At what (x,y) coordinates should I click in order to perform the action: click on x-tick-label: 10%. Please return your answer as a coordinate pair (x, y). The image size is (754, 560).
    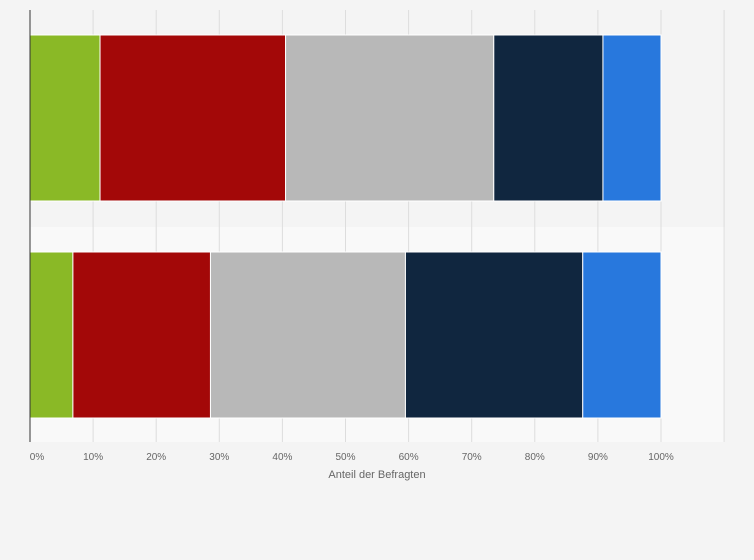
    Looking at the image, I should click on (93, 457).